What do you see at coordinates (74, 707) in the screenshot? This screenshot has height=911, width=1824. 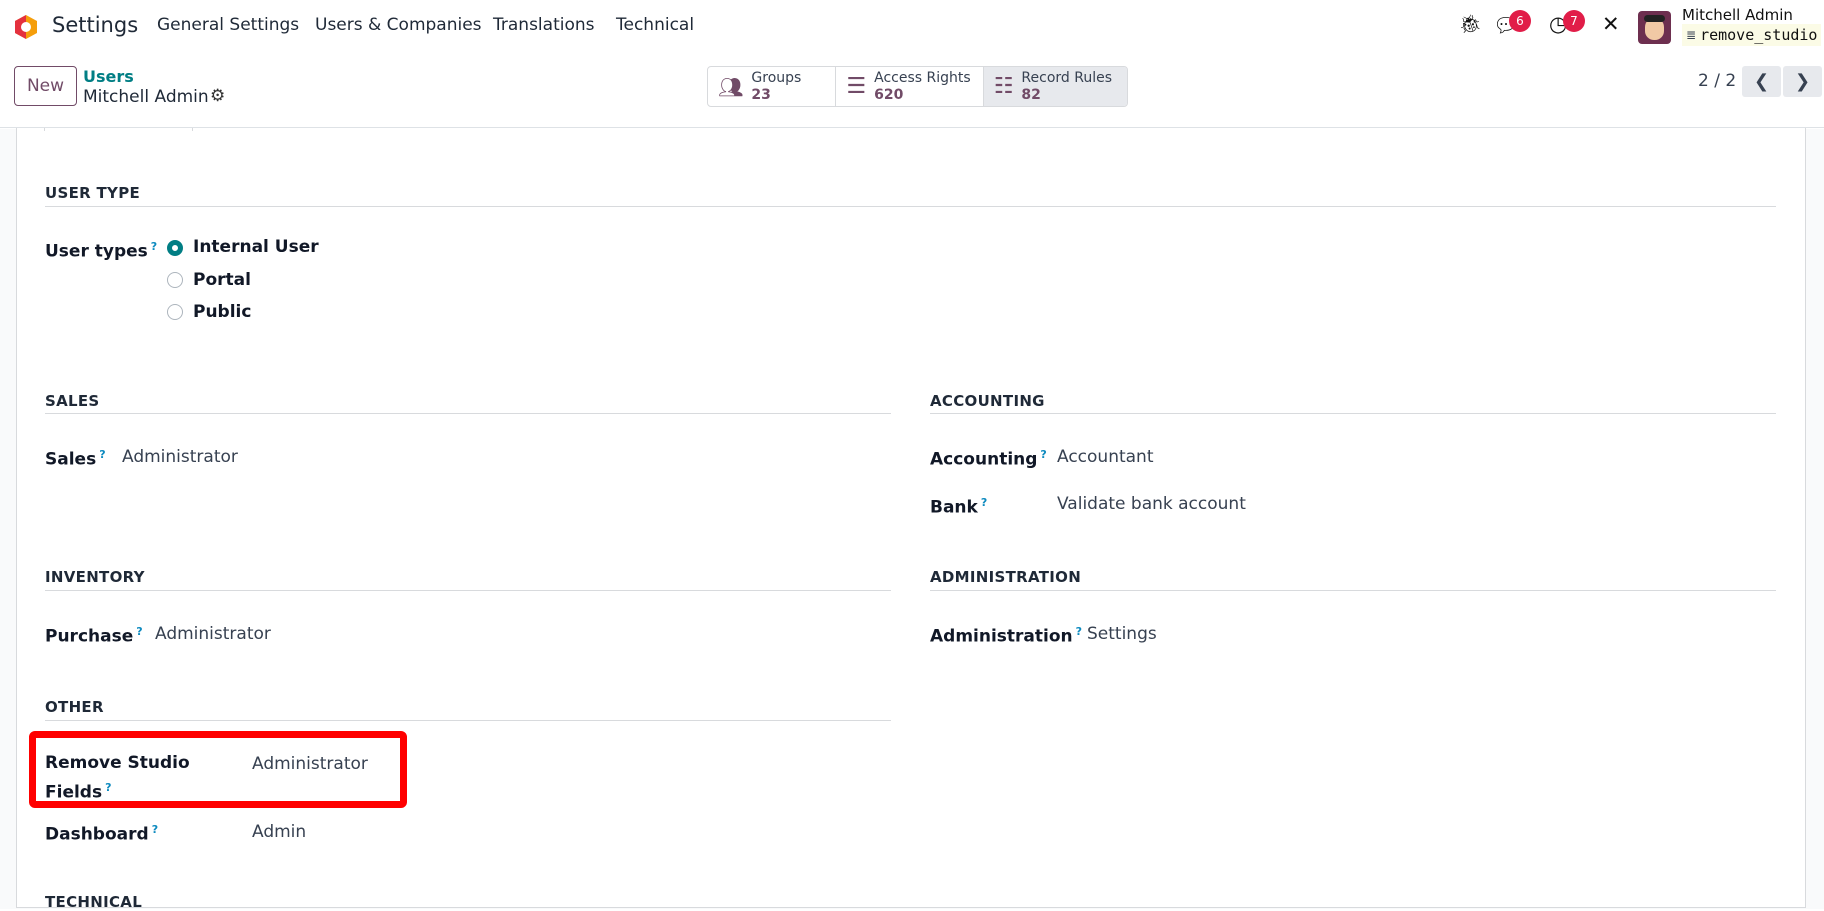 I see `section-other: OTHER` at bounding box center [74, 707].